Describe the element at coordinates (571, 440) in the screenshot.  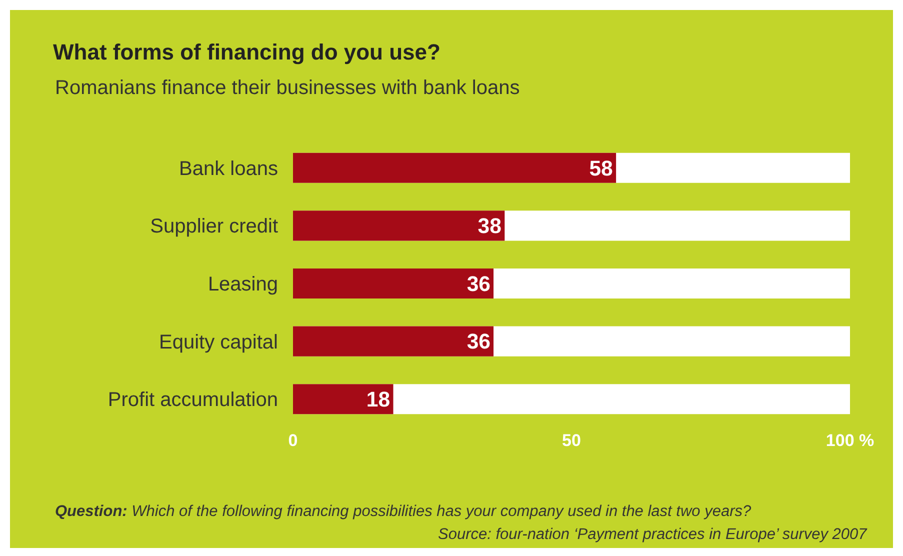
I see `x-tick-label: 50` at that location.